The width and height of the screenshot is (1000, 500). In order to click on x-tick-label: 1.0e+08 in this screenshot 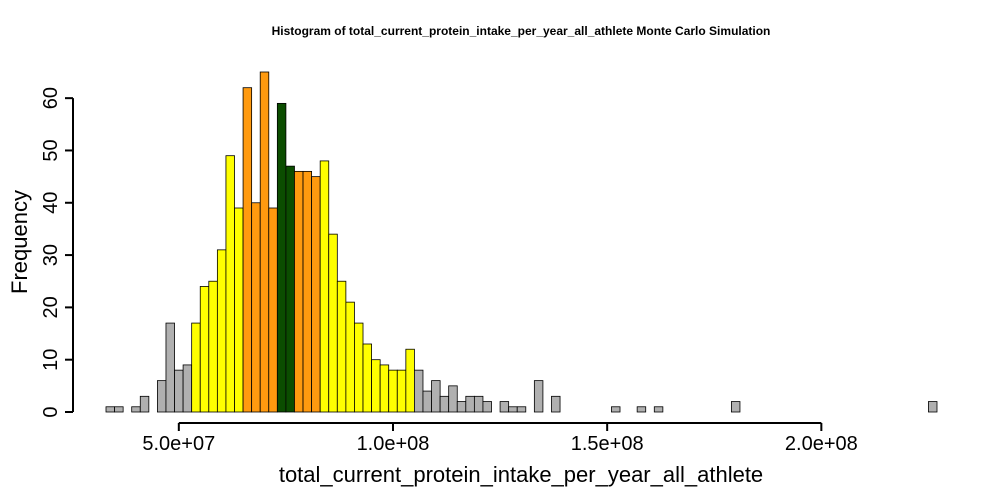, I will do `click(393, 444)`.